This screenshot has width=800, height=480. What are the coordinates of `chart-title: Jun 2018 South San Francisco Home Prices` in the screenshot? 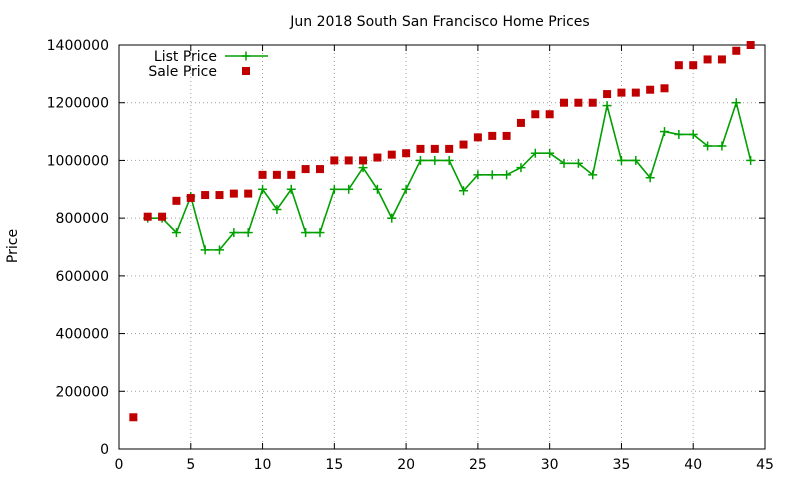 It's located at (439, 22).